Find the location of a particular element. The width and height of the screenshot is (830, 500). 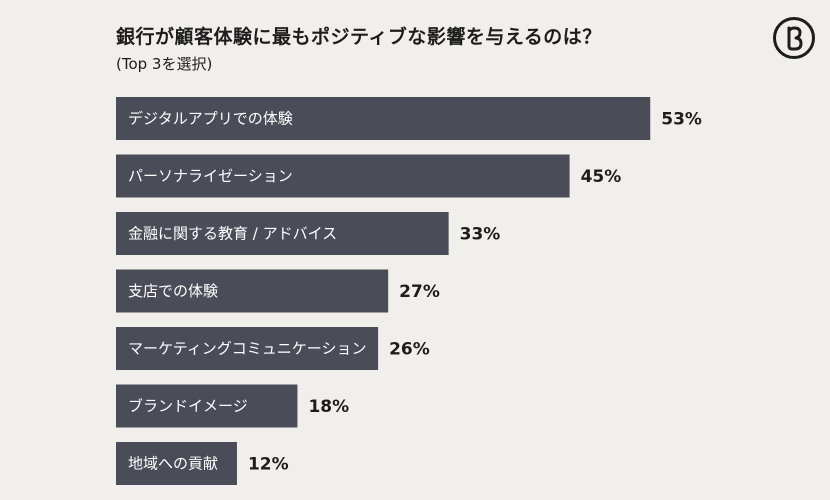

bar-category-label: 支店での体験 is located at coordinates (173, 291).